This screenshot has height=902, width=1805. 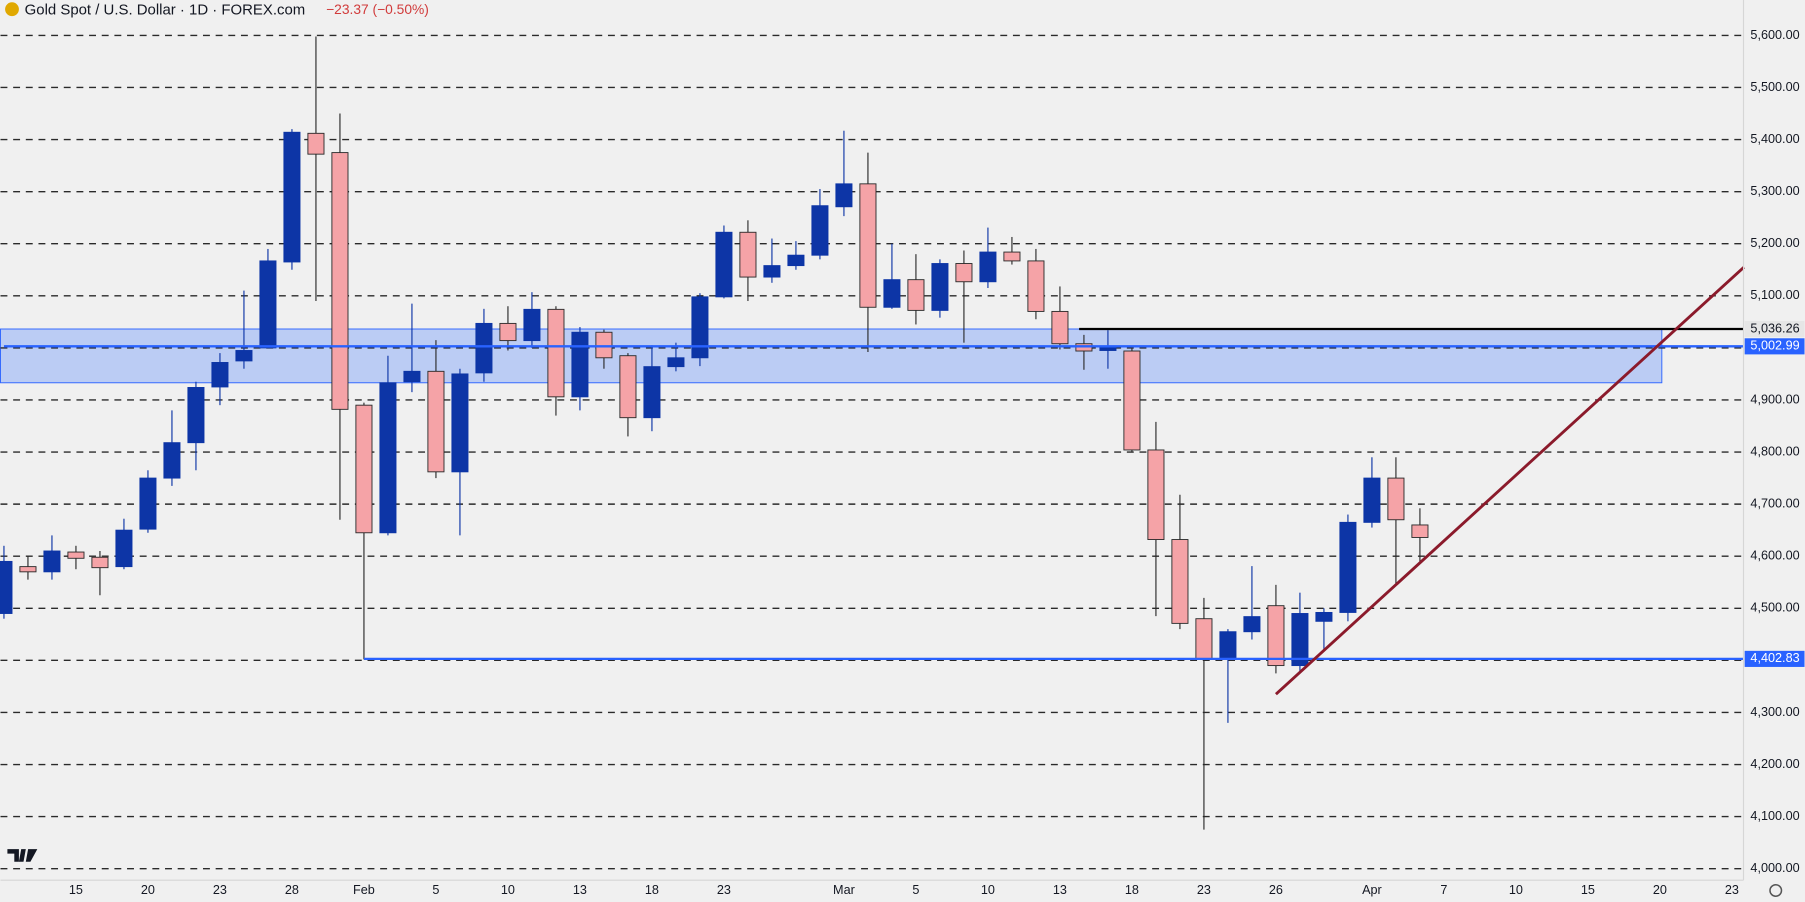 What do you see at coordinates (1443, 890) in the screenshot?
I see `x-tick-label: 7` at bounding box center [1443, 890].